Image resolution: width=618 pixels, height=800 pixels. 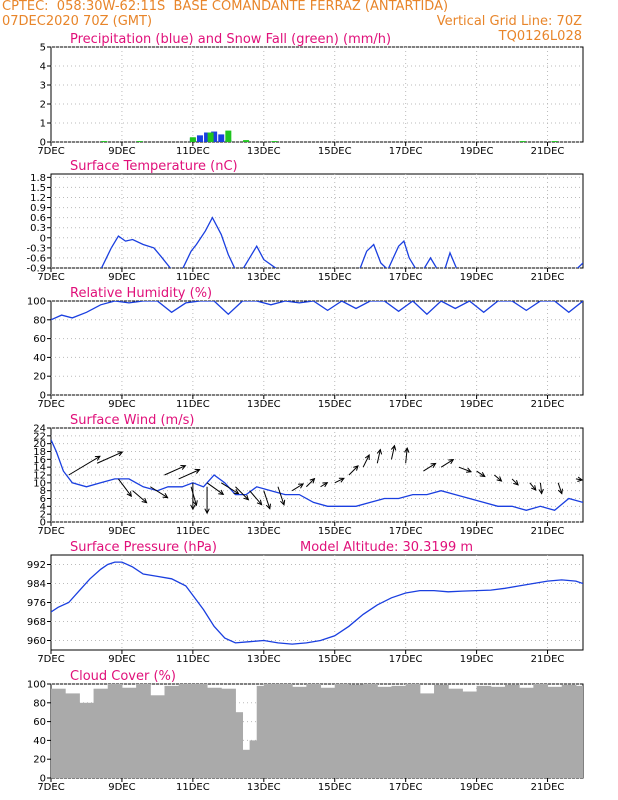 I want to click on panel-title: Surface Wind (m/s), so click(x=132, y=420).